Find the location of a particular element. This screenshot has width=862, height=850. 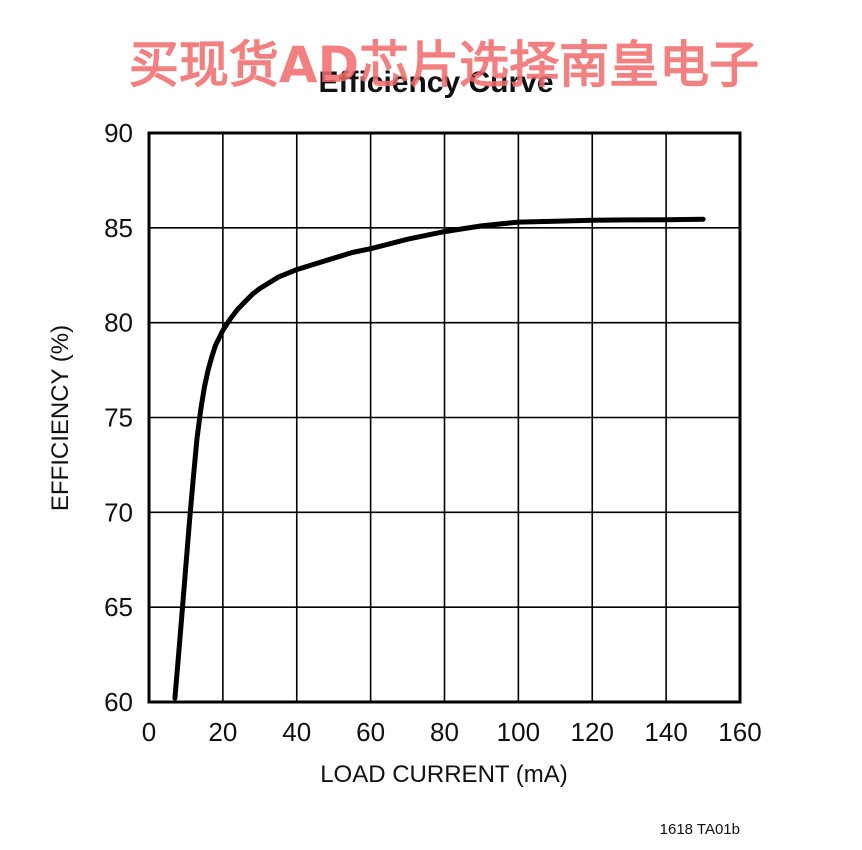

y-tick-label: 60 is located at coordinates (118, 702).